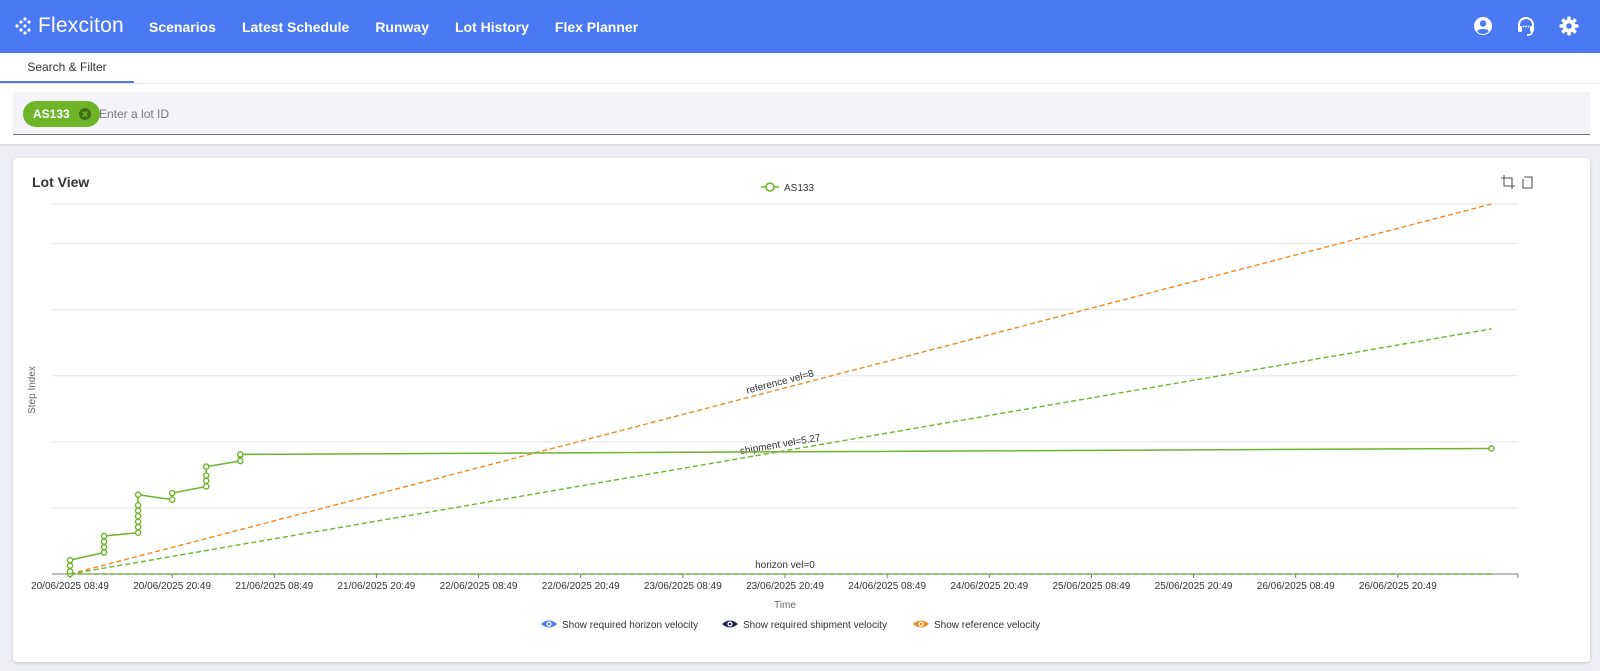 Image resolution: width=1600 pixels, height=671 pixels. I want to click on headset-icon, so click(1526, 26).